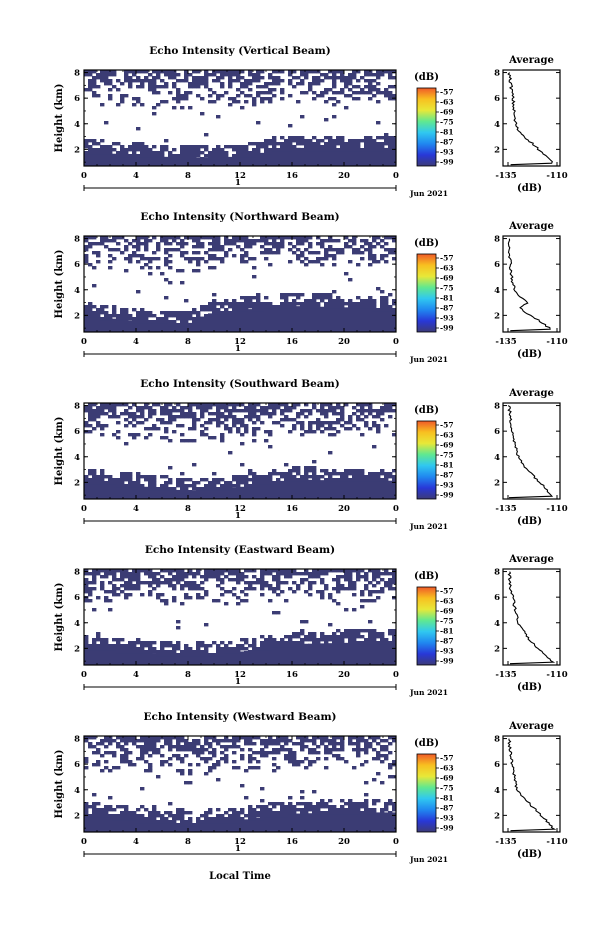  What do you see at coordinates (447, 485) in the screenshot?
I see `colorbar-tick-label: -93` at bounding box center [447, 485].